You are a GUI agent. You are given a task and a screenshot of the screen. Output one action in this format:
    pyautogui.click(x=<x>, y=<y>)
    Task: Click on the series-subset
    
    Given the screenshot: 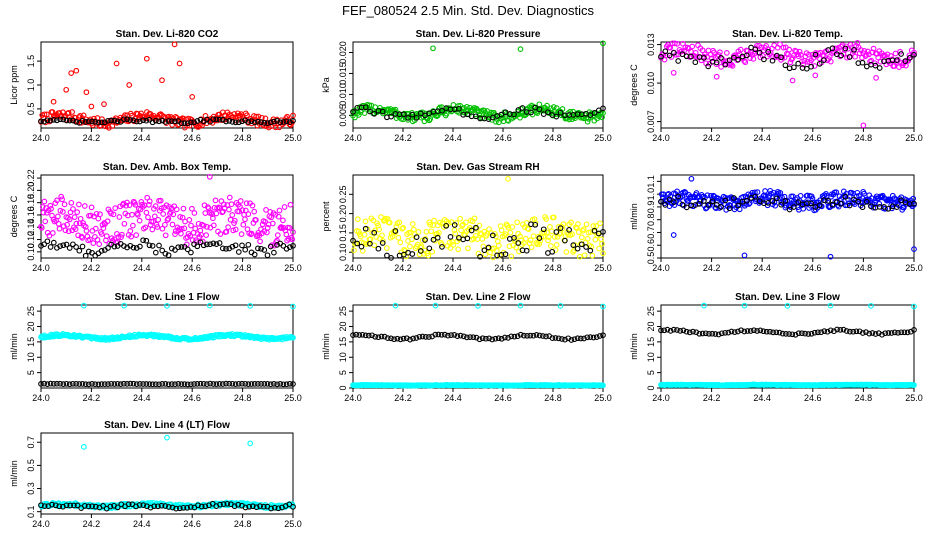 What is the action you would take?
    pyautogui.click(x=478, y=113)
    